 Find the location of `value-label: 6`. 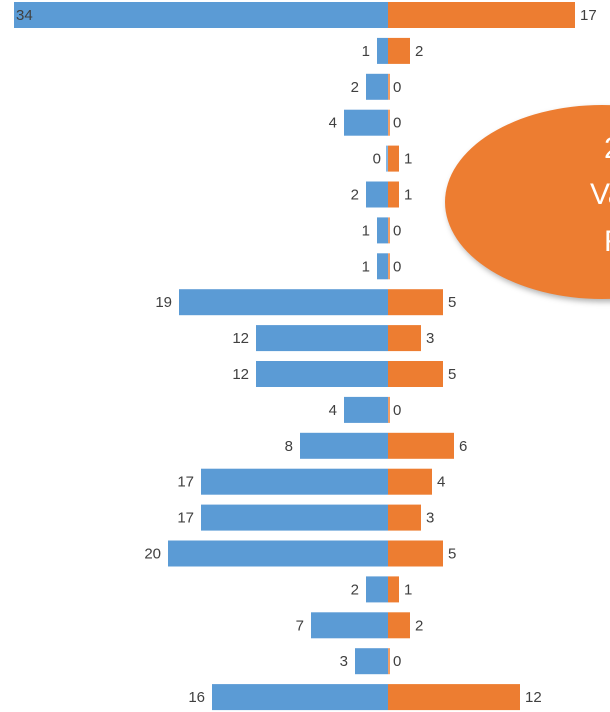

value-label: 6 is located at coordinates (463, 446).